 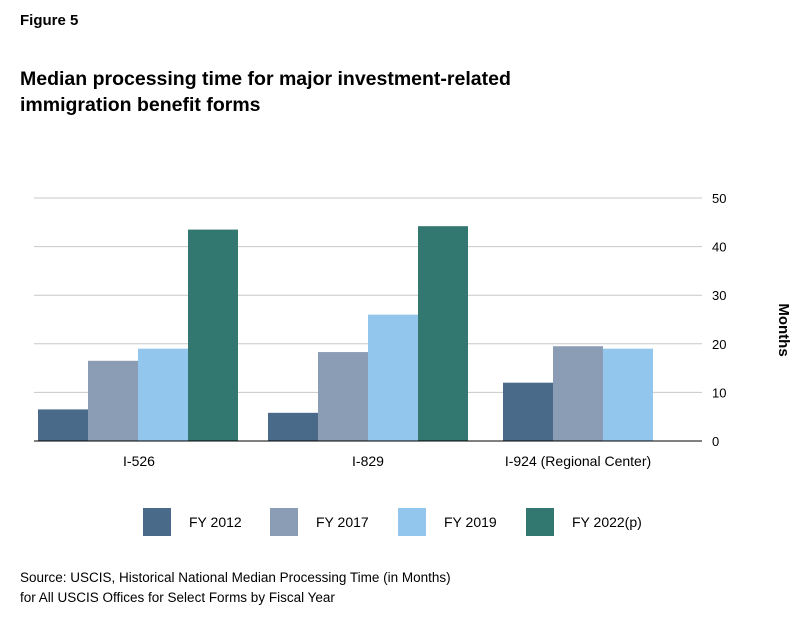 I want to click on y-axis-label: Months, so click(x=783, y=329).